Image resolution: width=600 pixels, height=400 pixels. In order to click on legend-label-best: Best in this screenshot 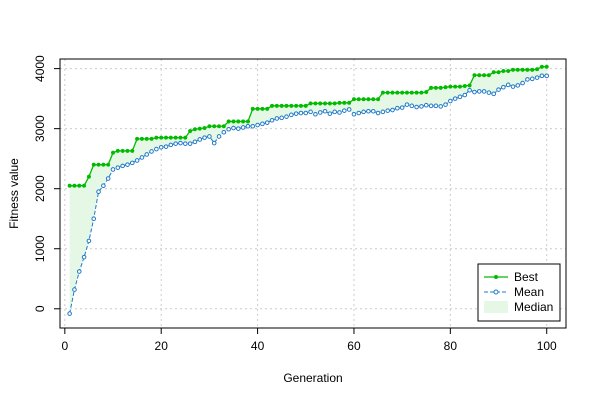, I will do `click(526, 277)`.